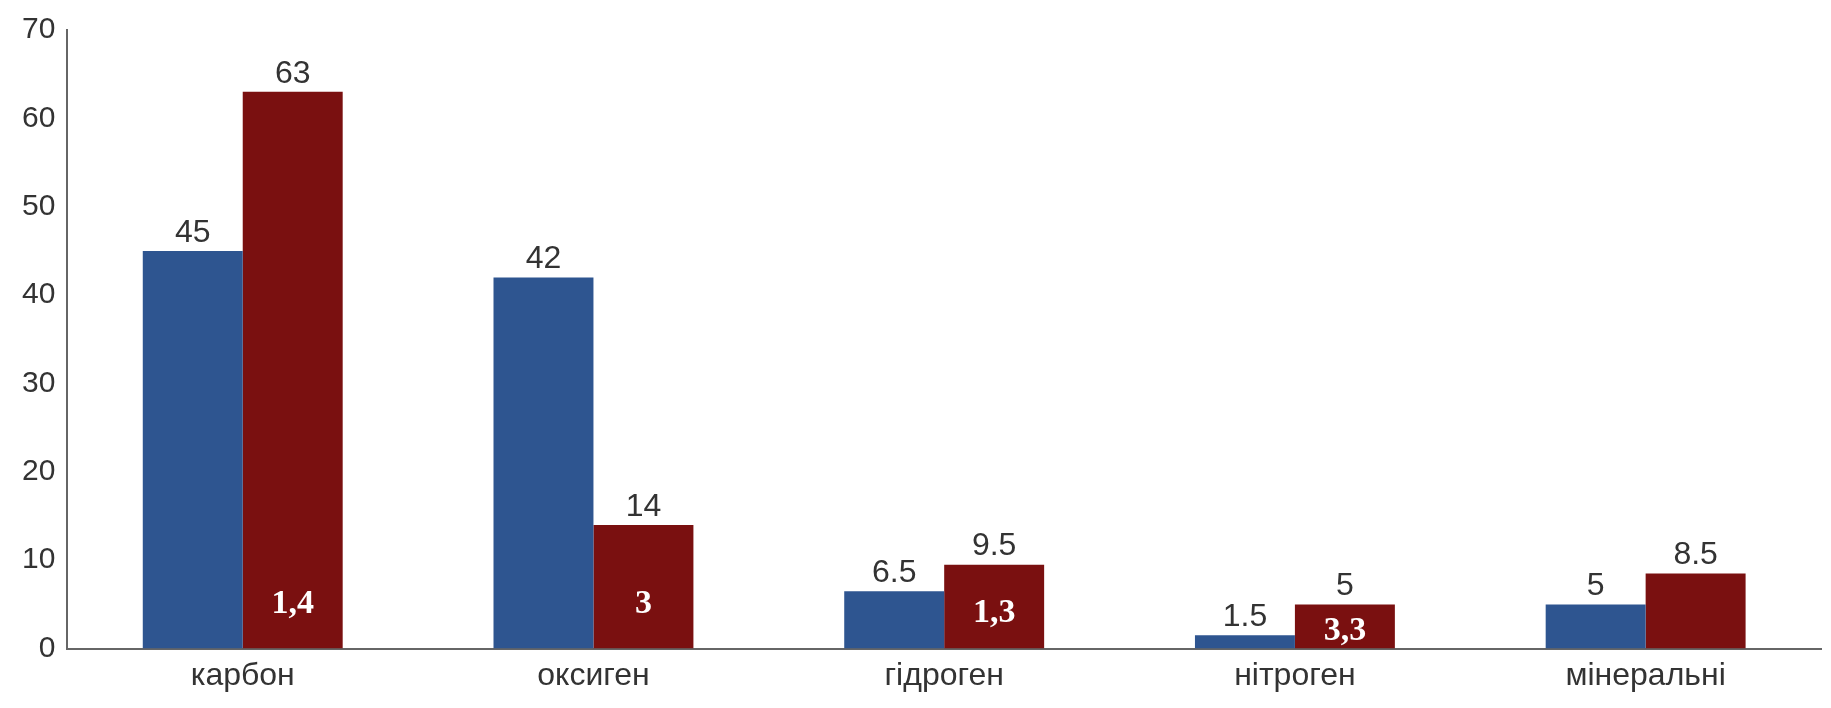 Image resolution: width=1831 pixels, height=708 pixels. What do you see at coordinates (38, 205) in the screenshot?
I see `y-tick-label: 50` at bounding box center [38, 205].